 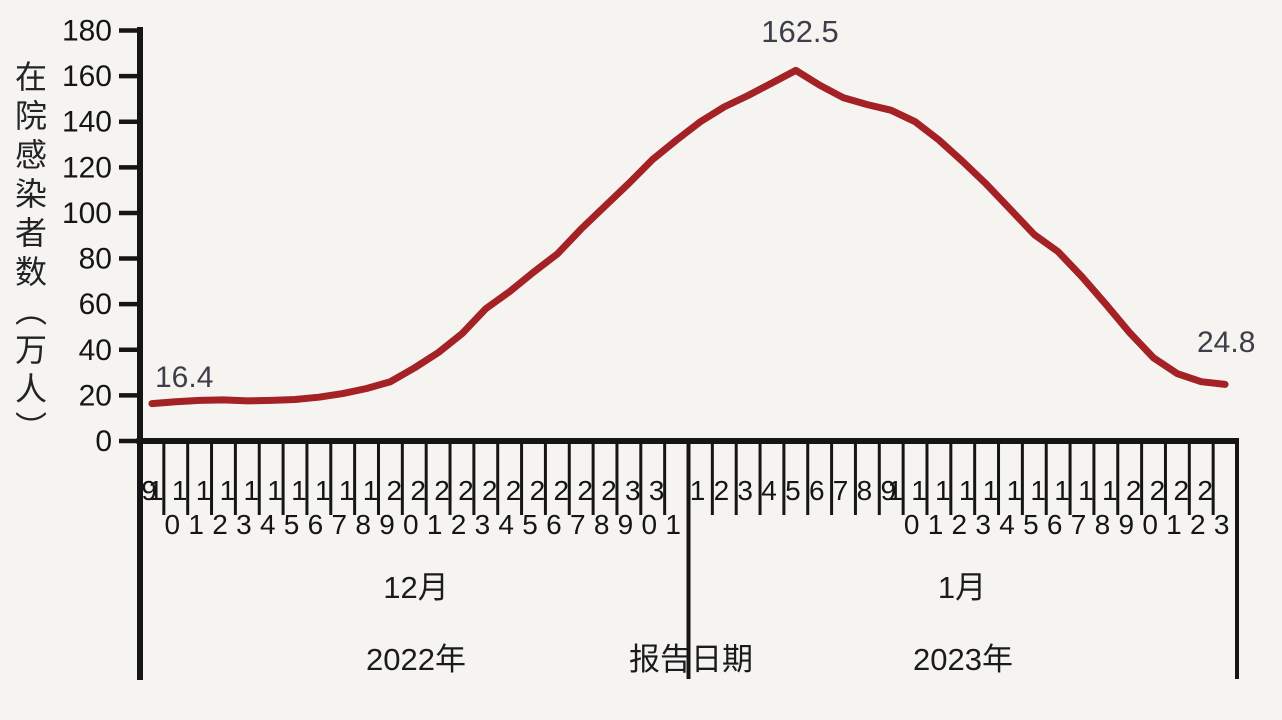 I want to click on period-label-year-2023: 2023年, so click(x=963, y=659).